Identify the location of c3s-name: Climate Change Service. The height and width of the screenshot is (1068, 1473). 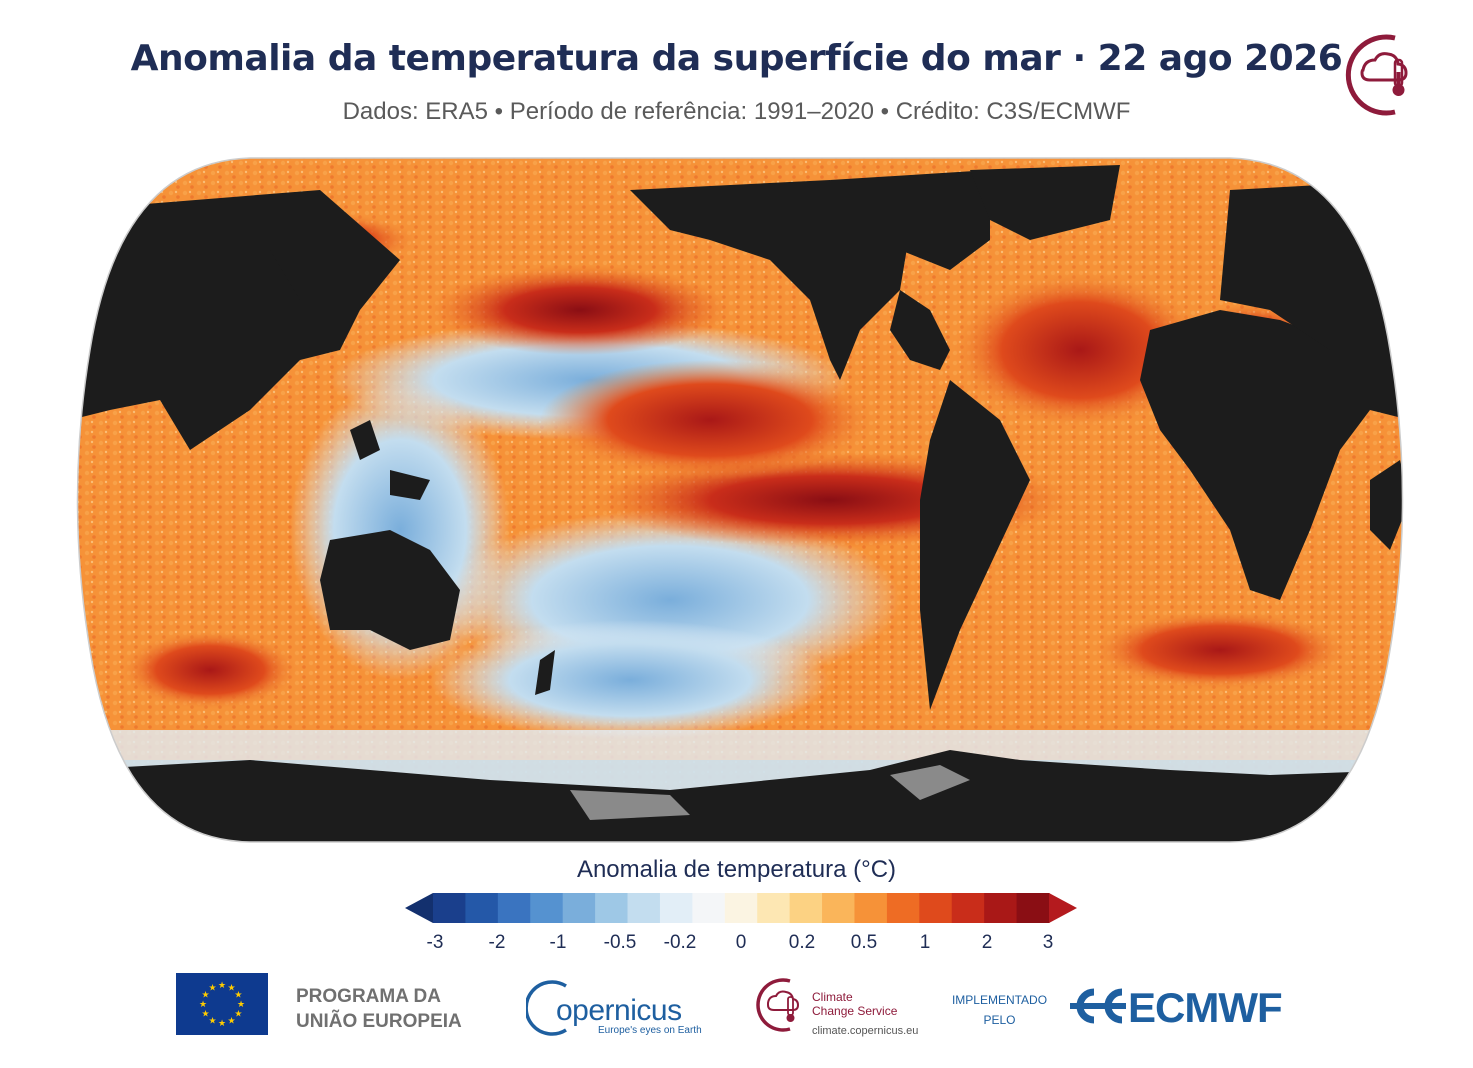
(854, 1004).